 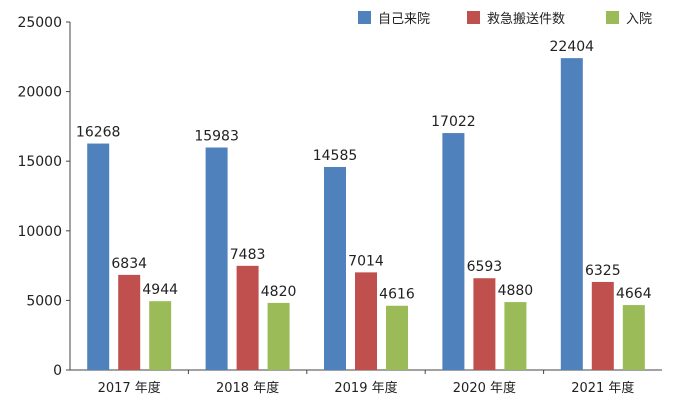 What do you see at coordinates (365, 388) in the screenshot?
I see `x-tick-label: 2019 年度` at bounding box center [365, 388].